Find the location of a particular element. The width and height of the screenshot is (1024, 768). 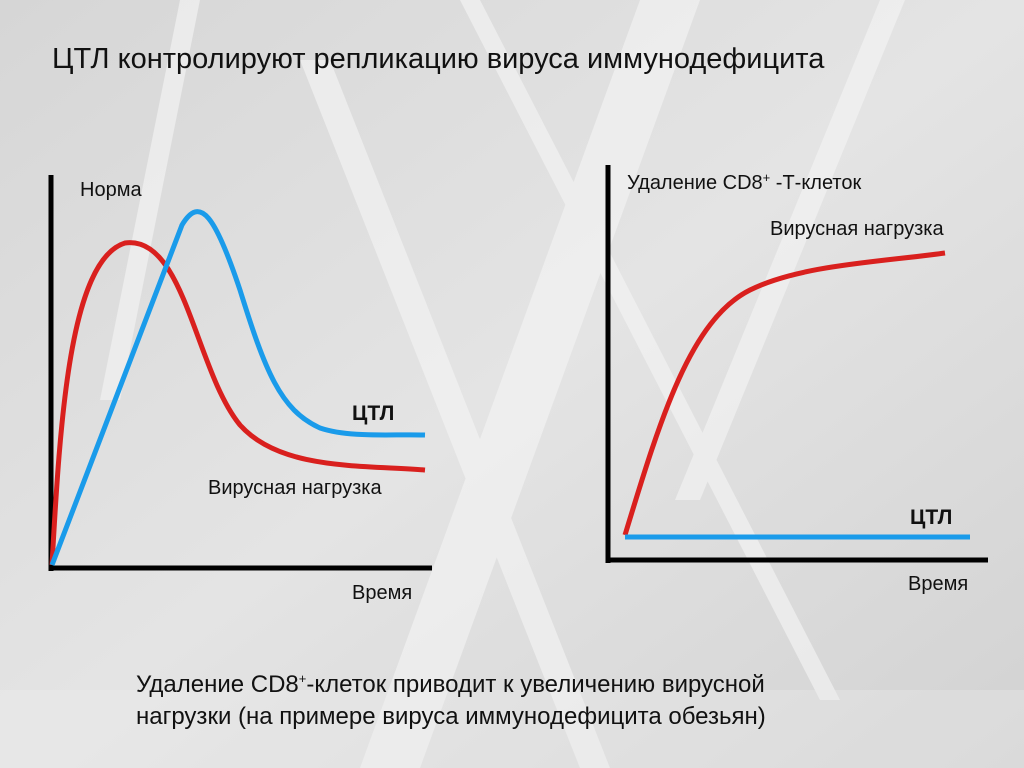

panel-heading: Удаление CD8+ -Т-клеток is located at coordinates (744, 182).